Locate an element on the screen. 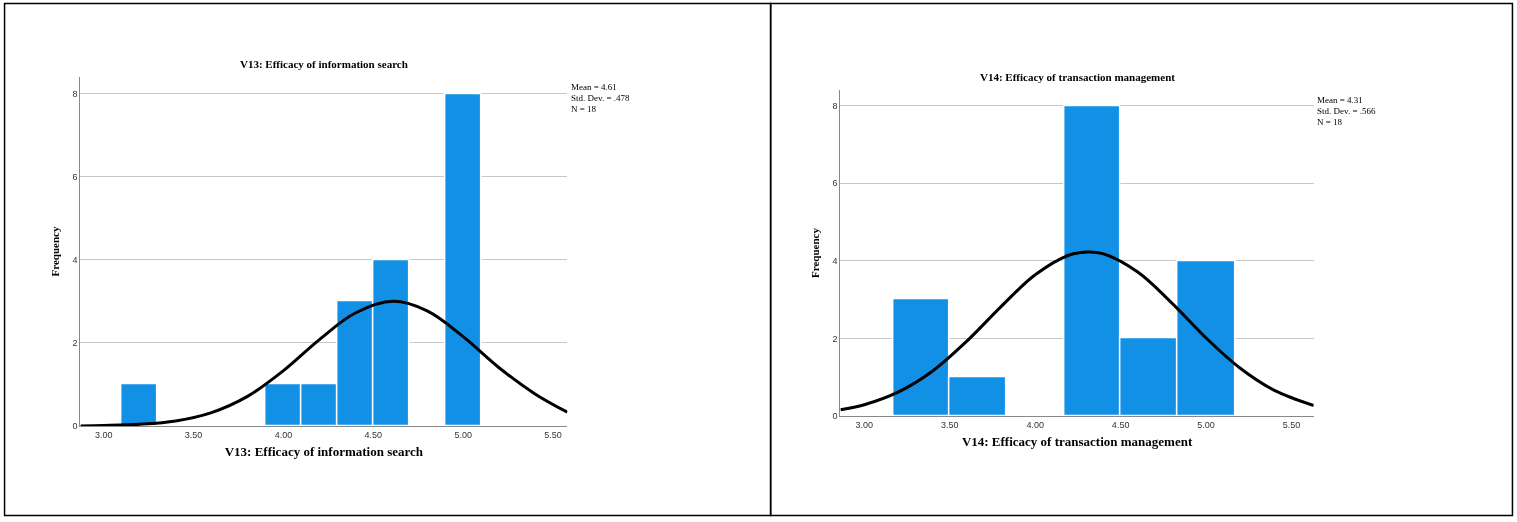 Image resolution: width=1517 pixels, height=522 pixels. chart-title: V13: Efficacy of information search is located at coordinates (324, 64).